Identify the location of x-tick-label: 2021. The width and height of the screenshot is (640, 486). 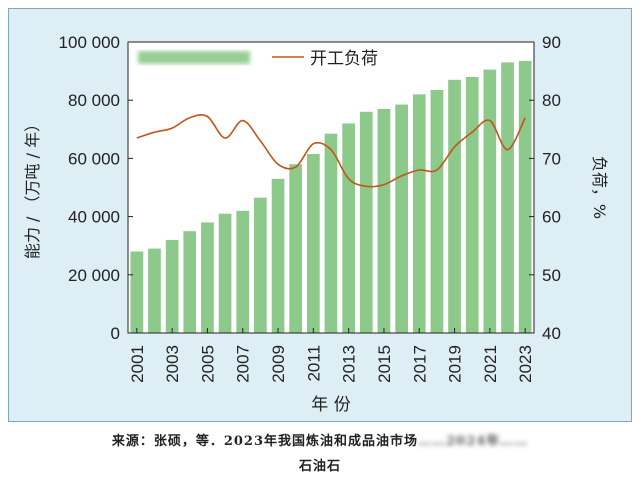
(490, 364).